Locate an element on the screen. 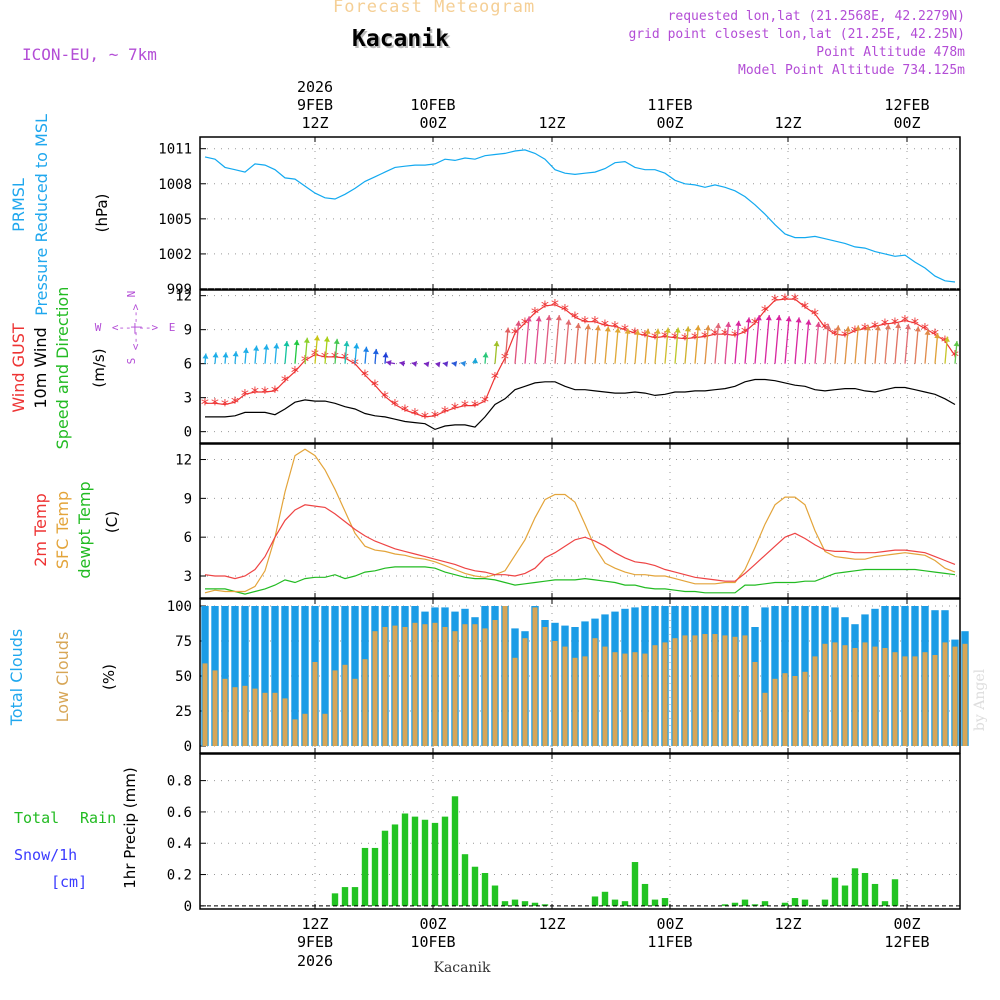 This screenshot has height=1000, width=1000. label-ms: (m/s) is located at coordinates (99, 367).